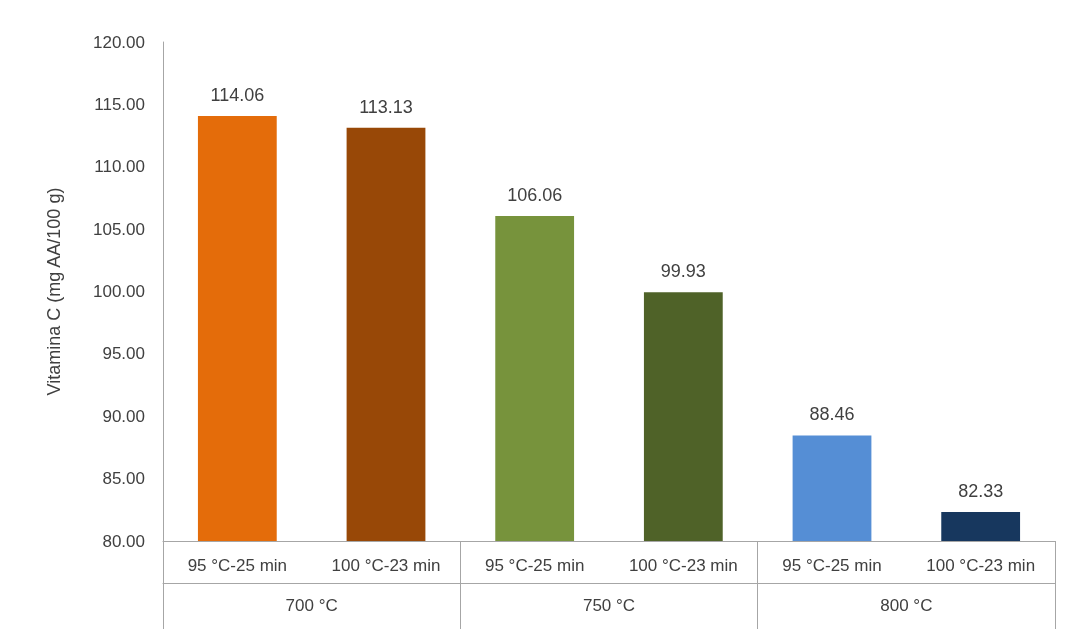 This screenshot has width=1070, height=629. Describe the element at coordinates (535, 194) in the screenshot. I see `data-label: 106.06` at that location.